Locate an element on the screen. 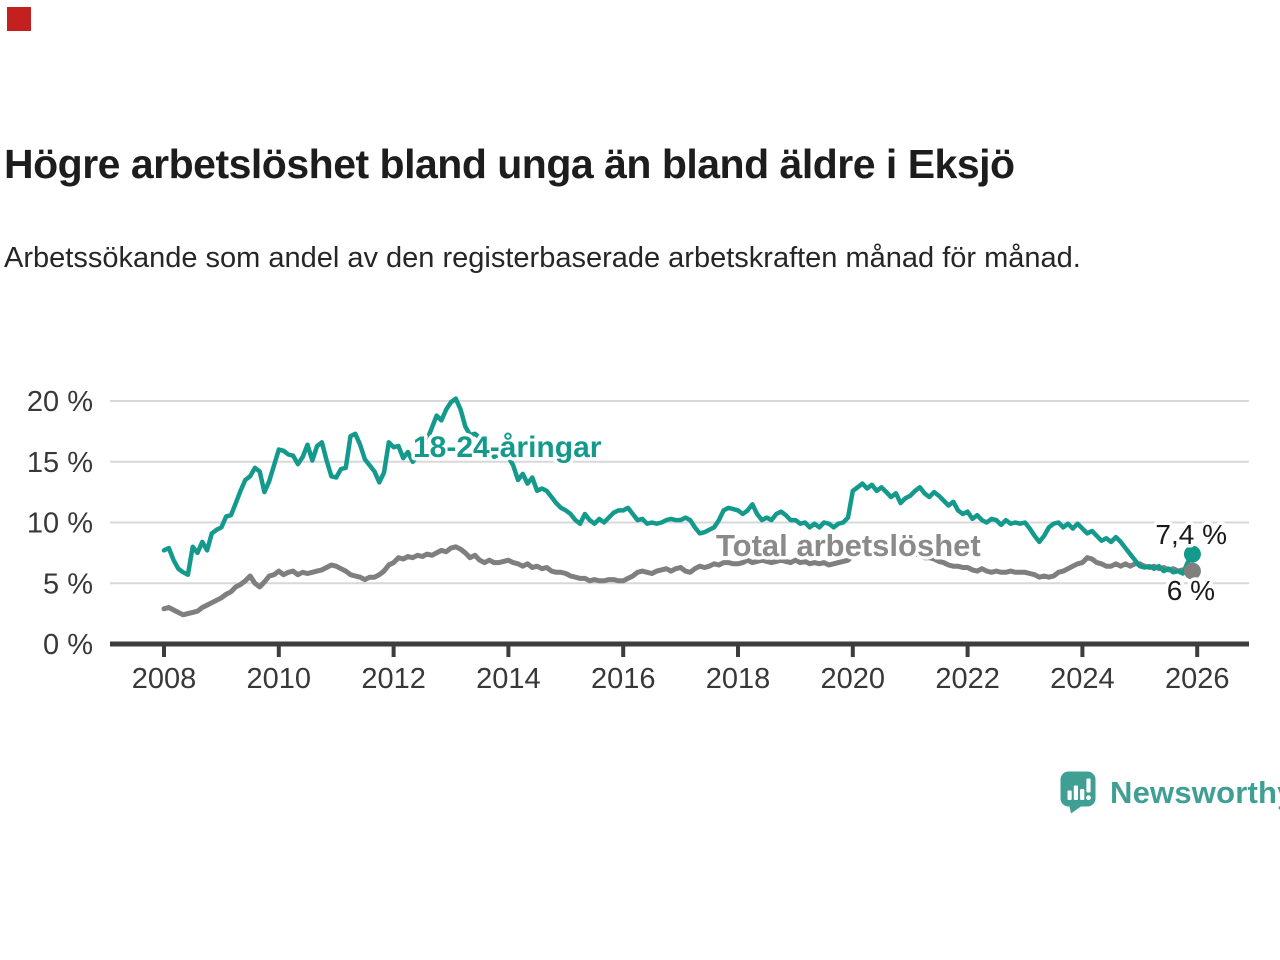  newsworthy-logo: Newsworthy is located at coordinates (1170, 793).